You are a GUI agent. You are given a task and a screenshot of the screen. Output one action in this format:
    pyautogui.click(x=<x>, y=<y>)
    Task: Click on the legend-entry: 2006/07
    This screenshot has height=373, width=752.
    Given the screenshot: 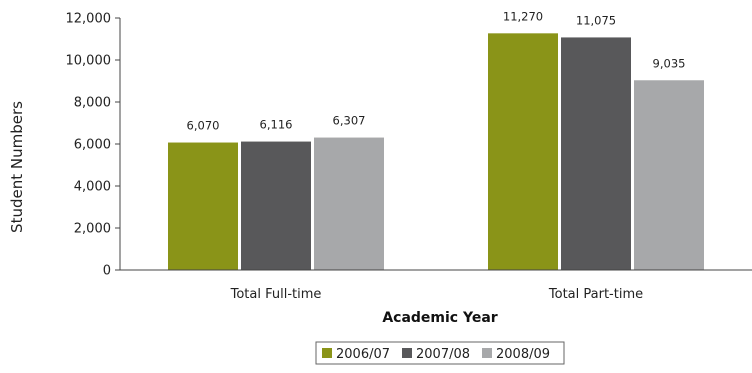 What is the action you would take?
    pyautogui.click(x=363, y=354)
    